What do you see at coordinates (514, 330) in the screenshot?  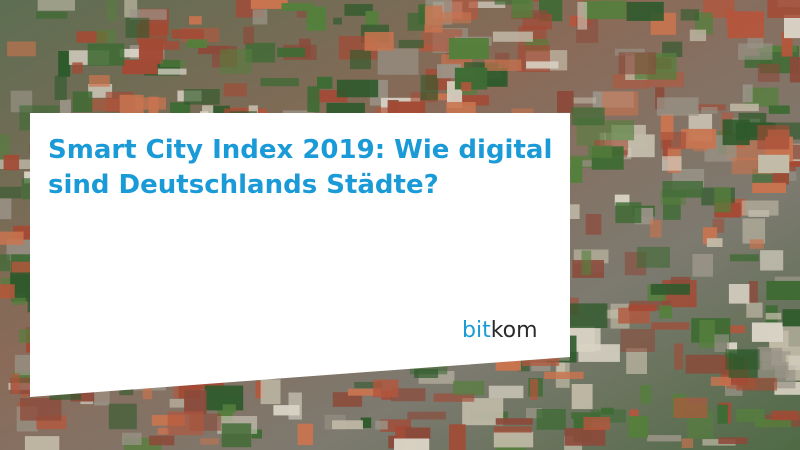 I see `logo-part: kom` at bounding box center [514, 330].